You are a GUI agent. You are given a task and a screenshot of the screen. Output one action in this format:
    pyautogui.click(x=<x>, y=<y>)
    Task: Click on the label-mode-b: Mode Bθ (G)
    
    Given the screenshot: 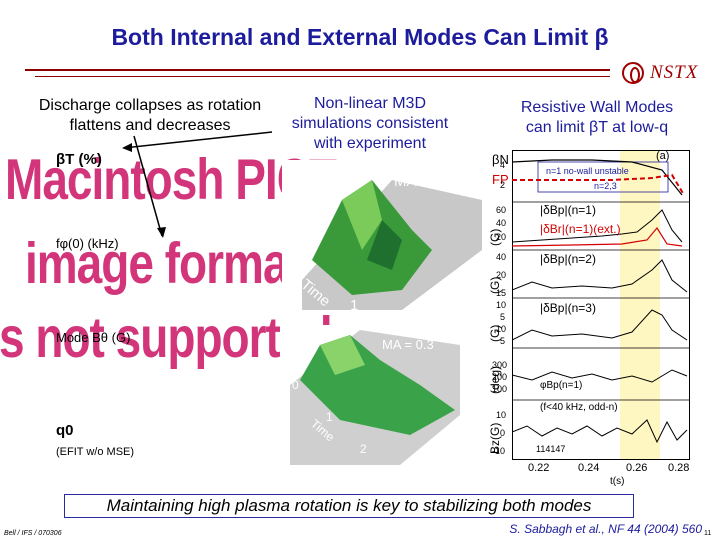 What is the action you would take?
    pyautogui.click(x=93, y=337)
    